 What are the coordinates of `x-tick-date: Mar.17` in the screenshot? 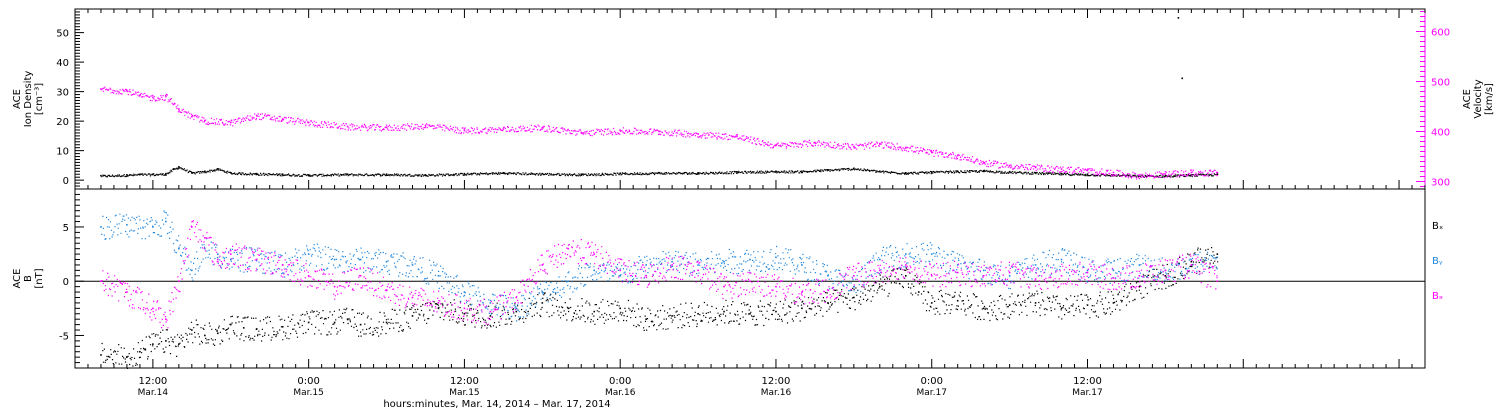 It's located at (1087, 393).